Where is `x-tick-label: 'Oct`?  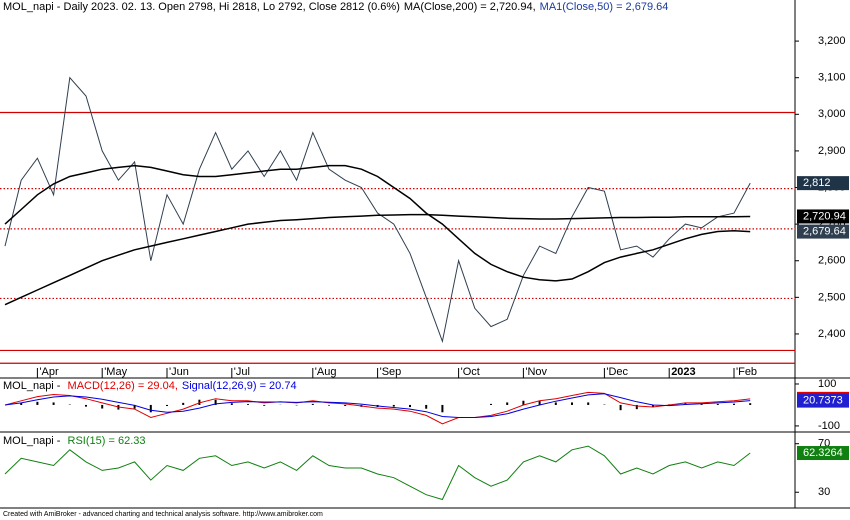 x-tick-label: 'Oct is located at coordinates (470, 372).